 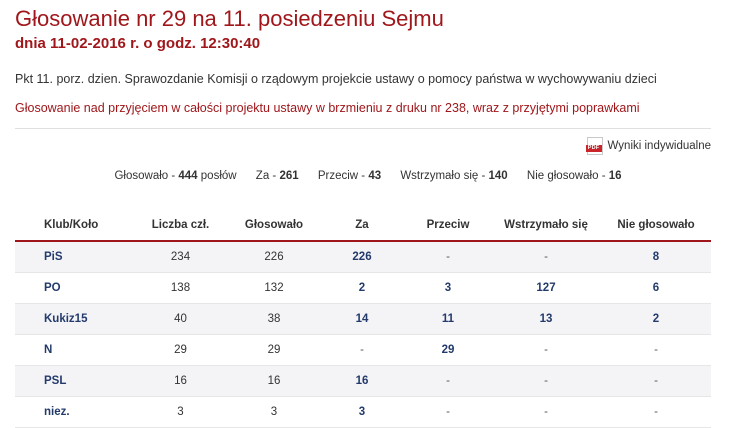 What do you see at coordinates (448, 226) in the screenshot?
I see `col-header-against: Przeciw` at bounding box center [448, 226].